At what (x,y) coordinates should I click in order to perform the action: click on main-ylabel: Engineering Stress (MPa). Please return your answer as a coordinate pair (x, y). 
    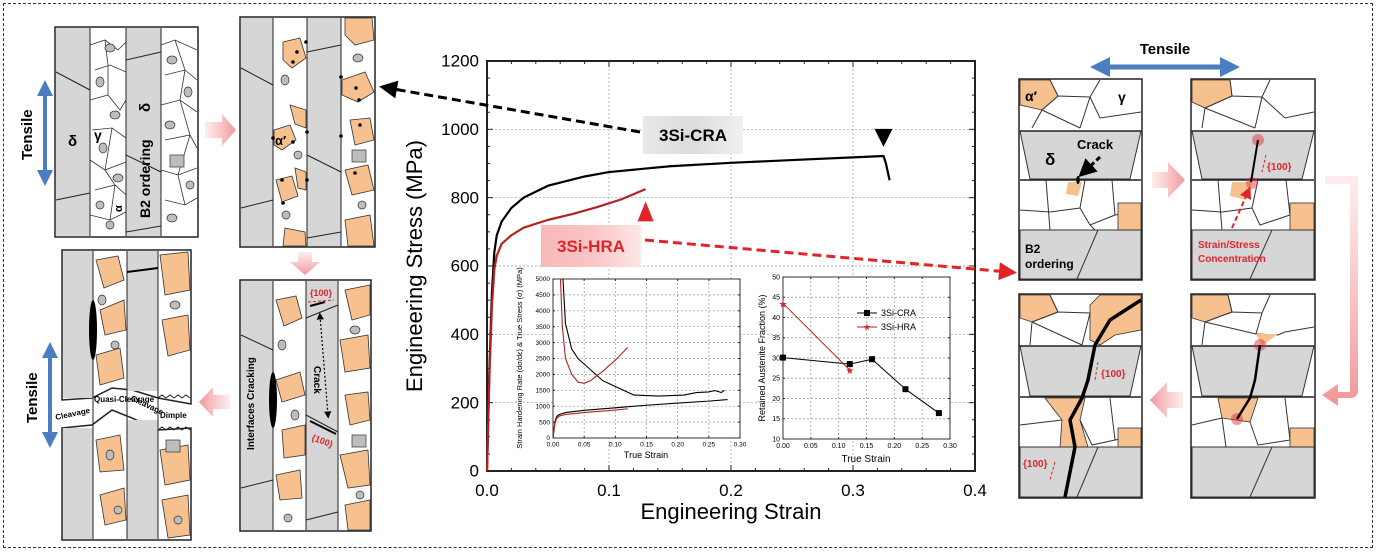
    Looking at the image, I should click on (414, 266).